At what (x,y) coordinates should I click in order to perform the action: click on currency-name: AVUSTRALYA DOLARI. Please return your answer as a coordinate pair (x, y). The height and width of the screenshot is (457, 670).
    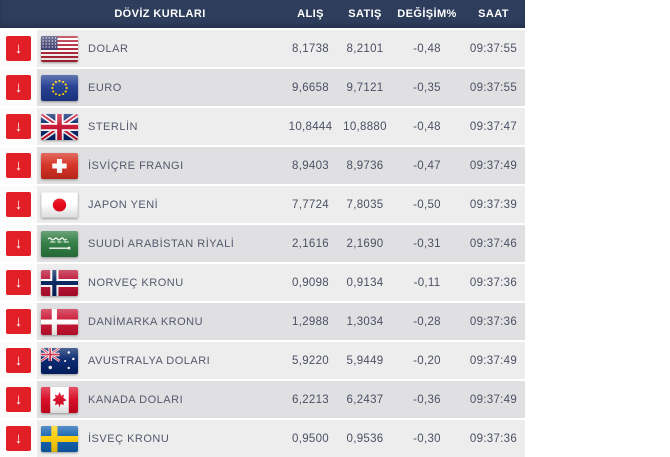
    Looking at the image, I should click on (149, 360).